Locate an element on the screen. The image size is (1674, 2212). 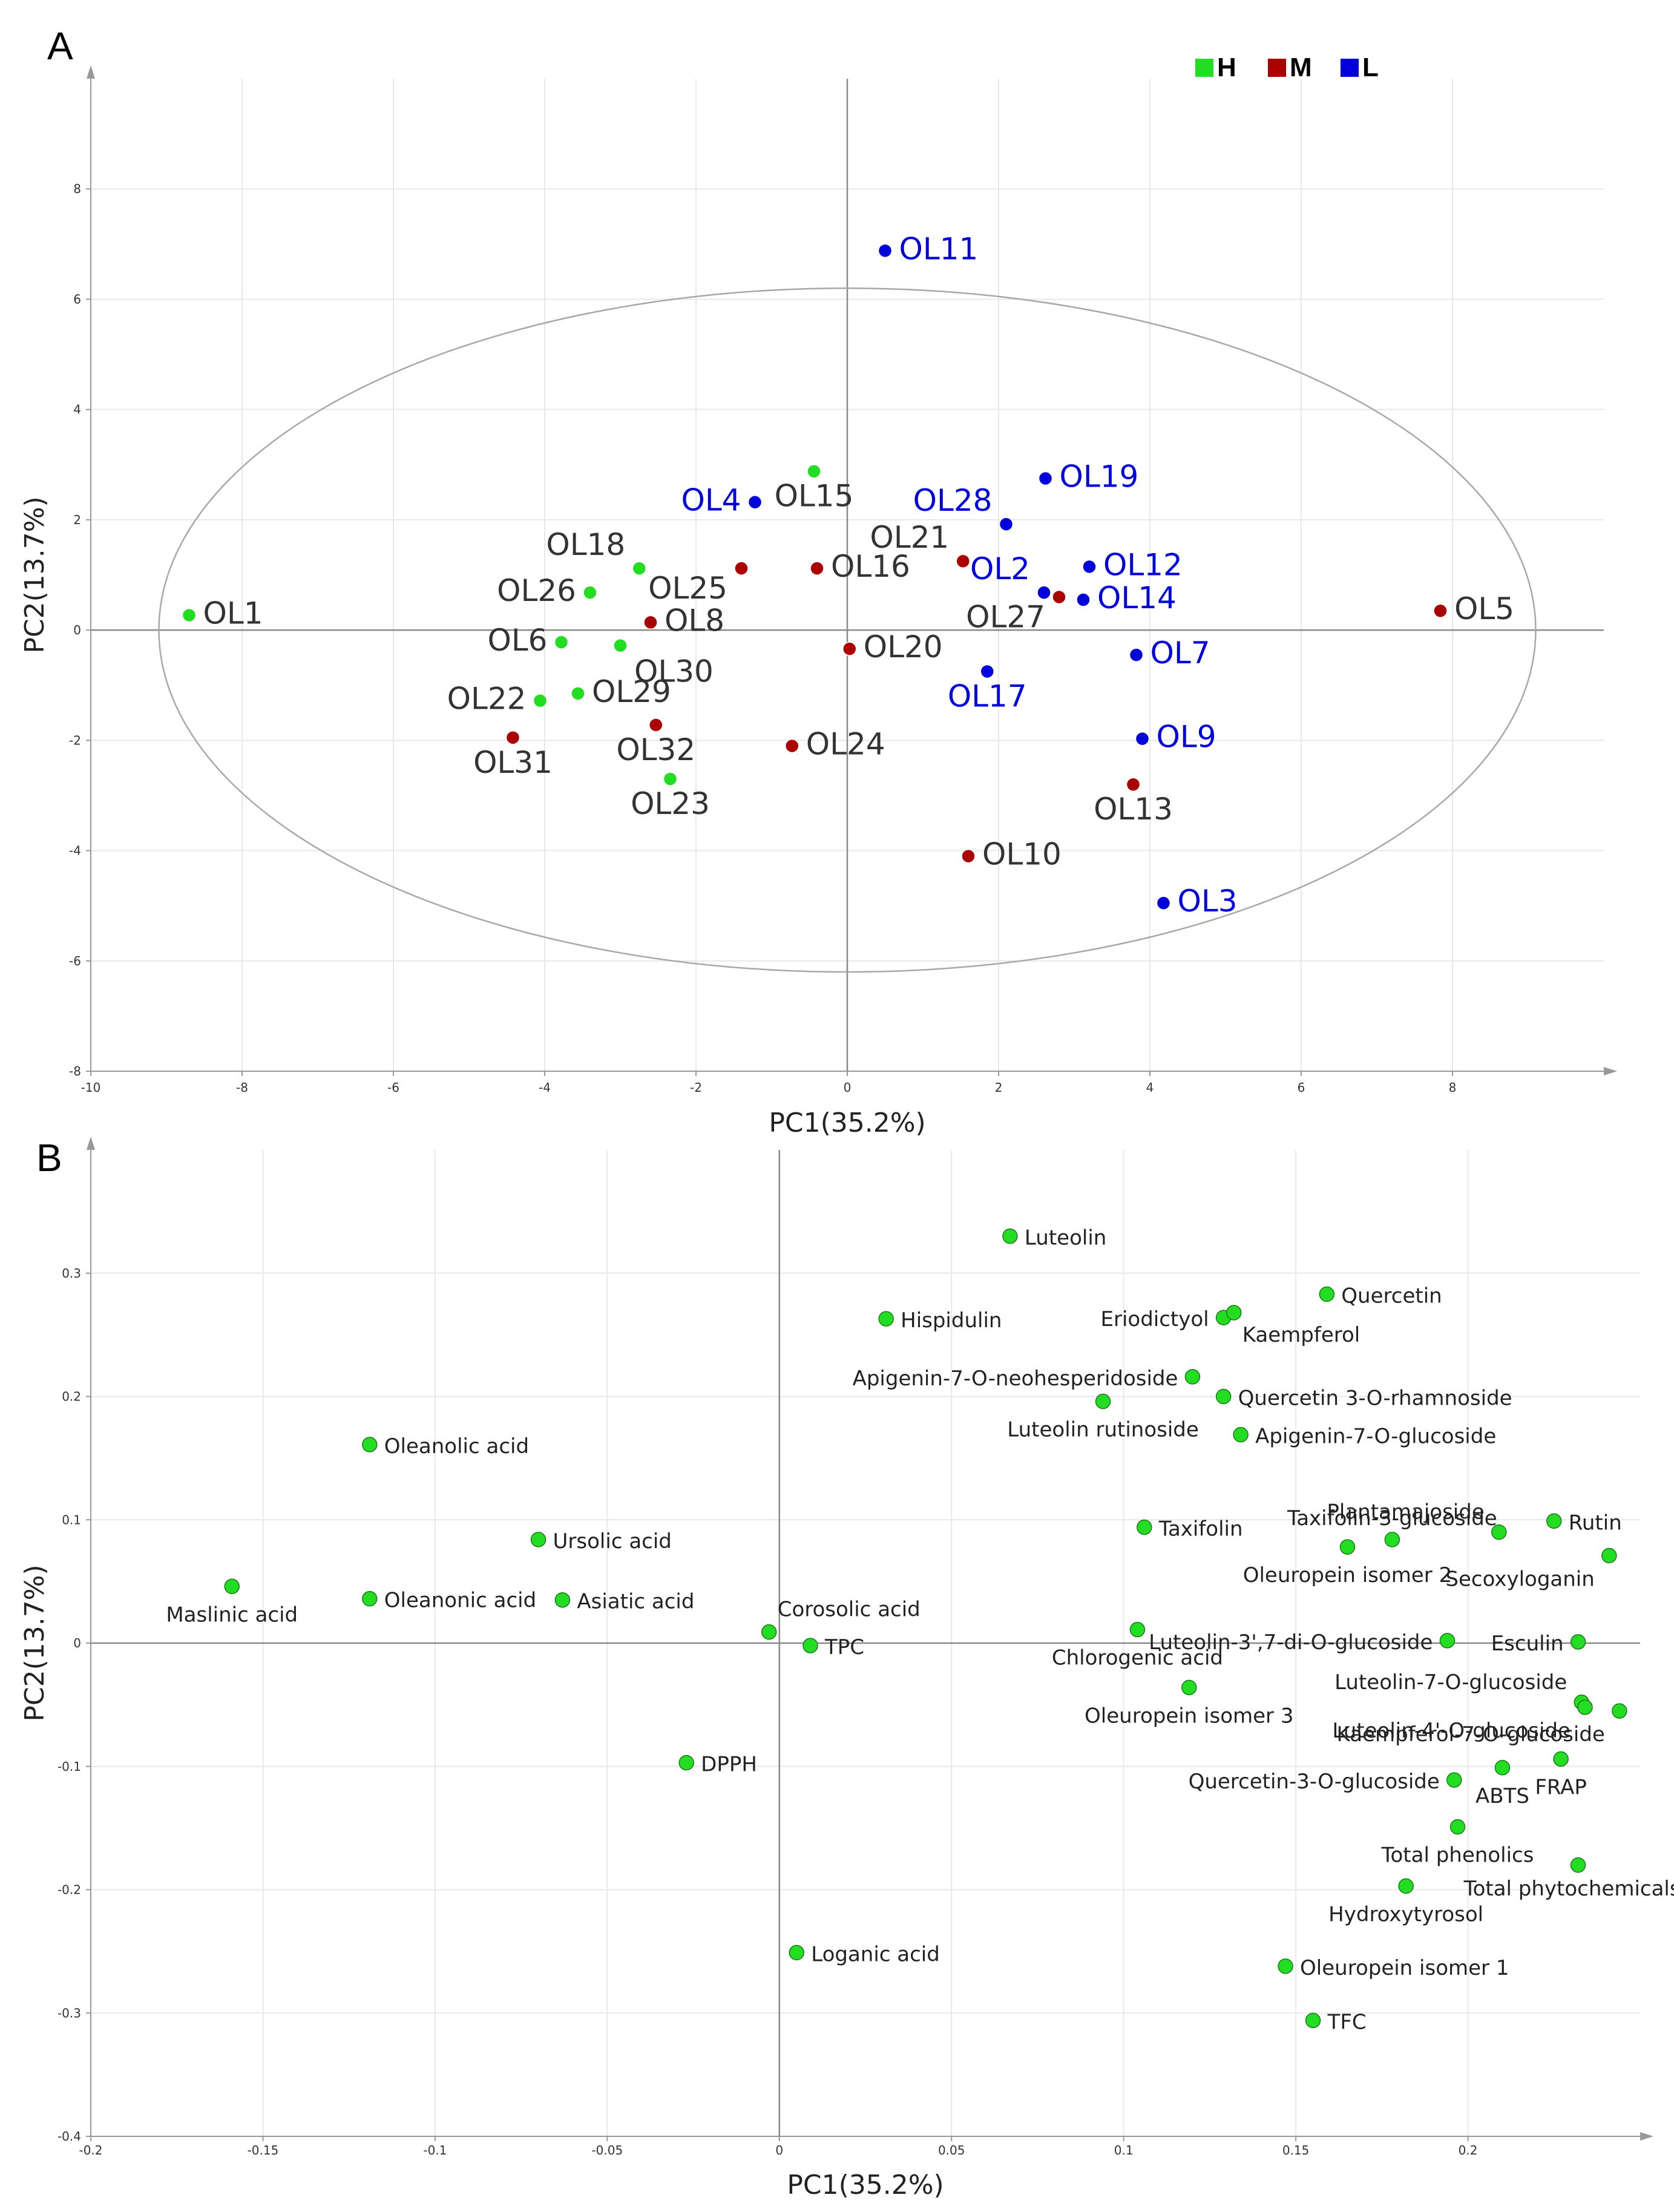
point-label: OL12 is located at coordinates (1143, 564).